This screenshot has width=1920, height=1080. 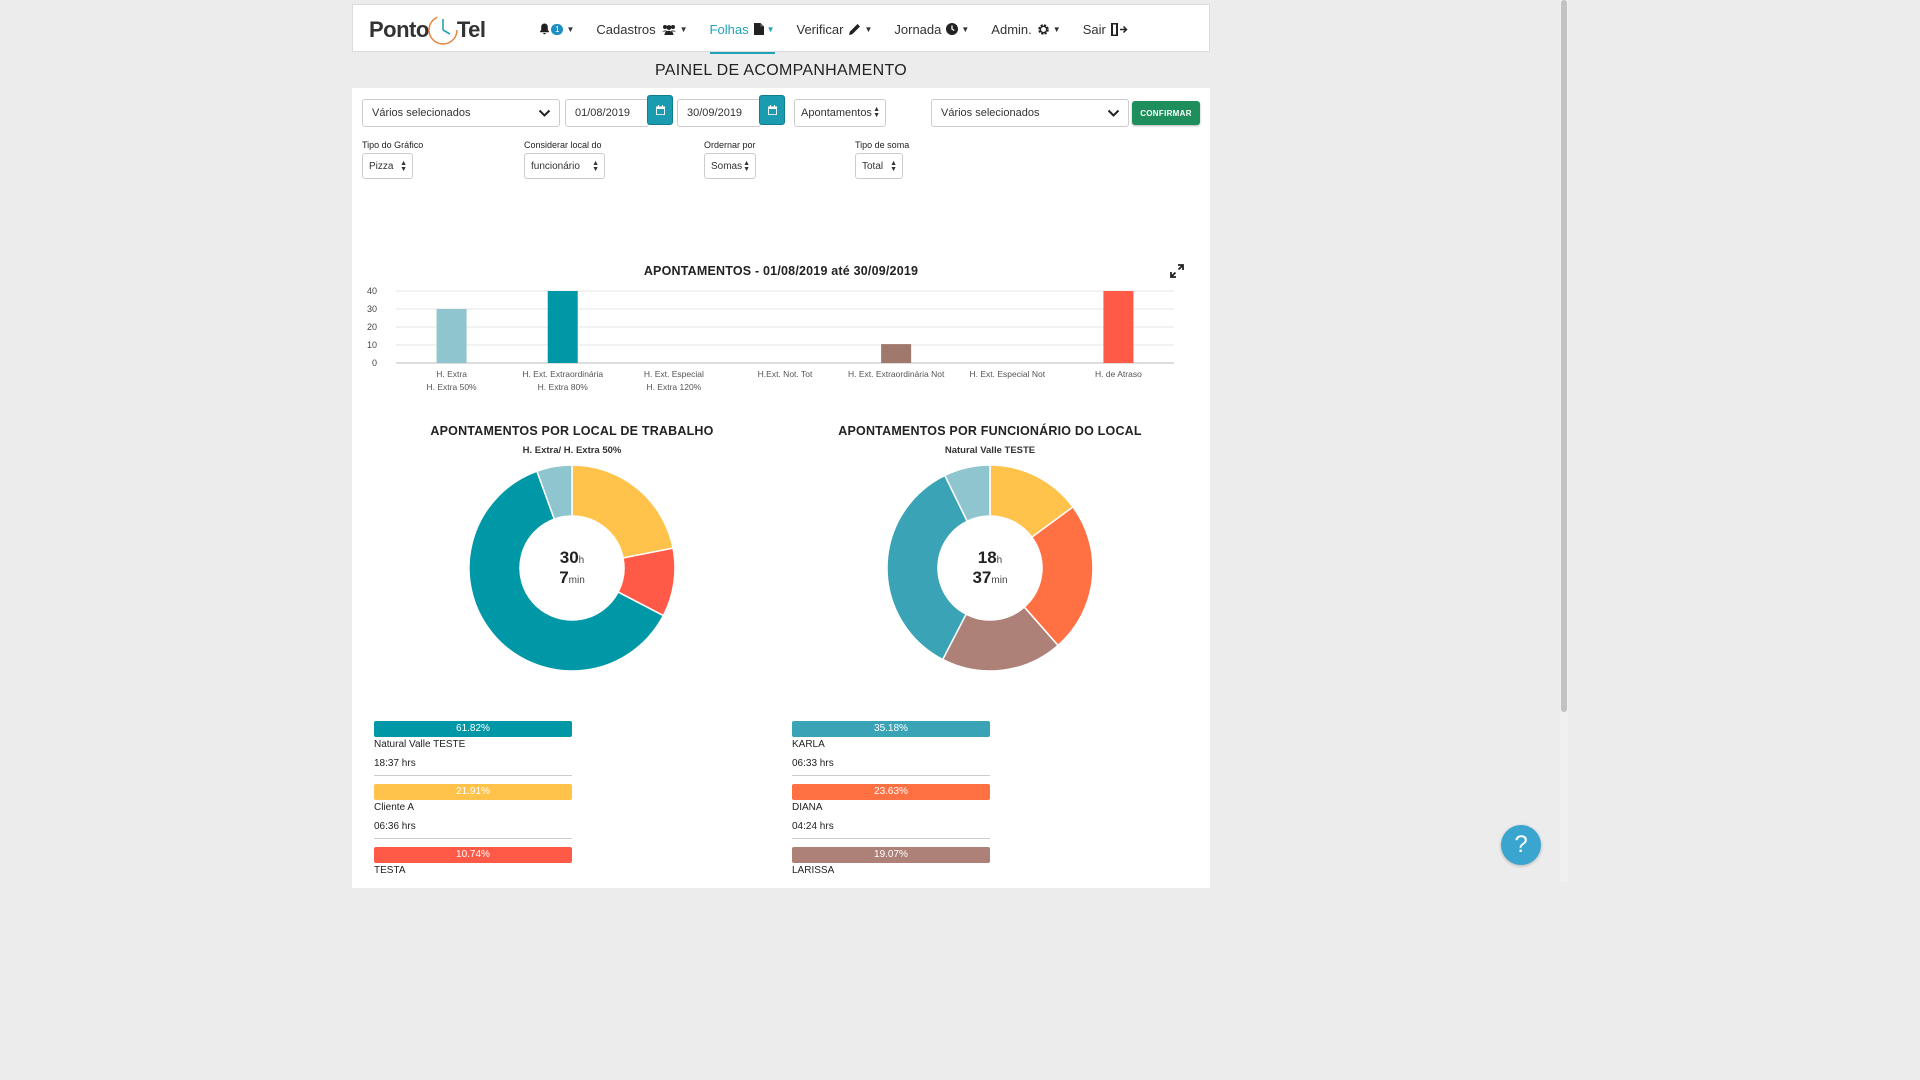 I want to click on file-icon, so click(x=758, y=29).